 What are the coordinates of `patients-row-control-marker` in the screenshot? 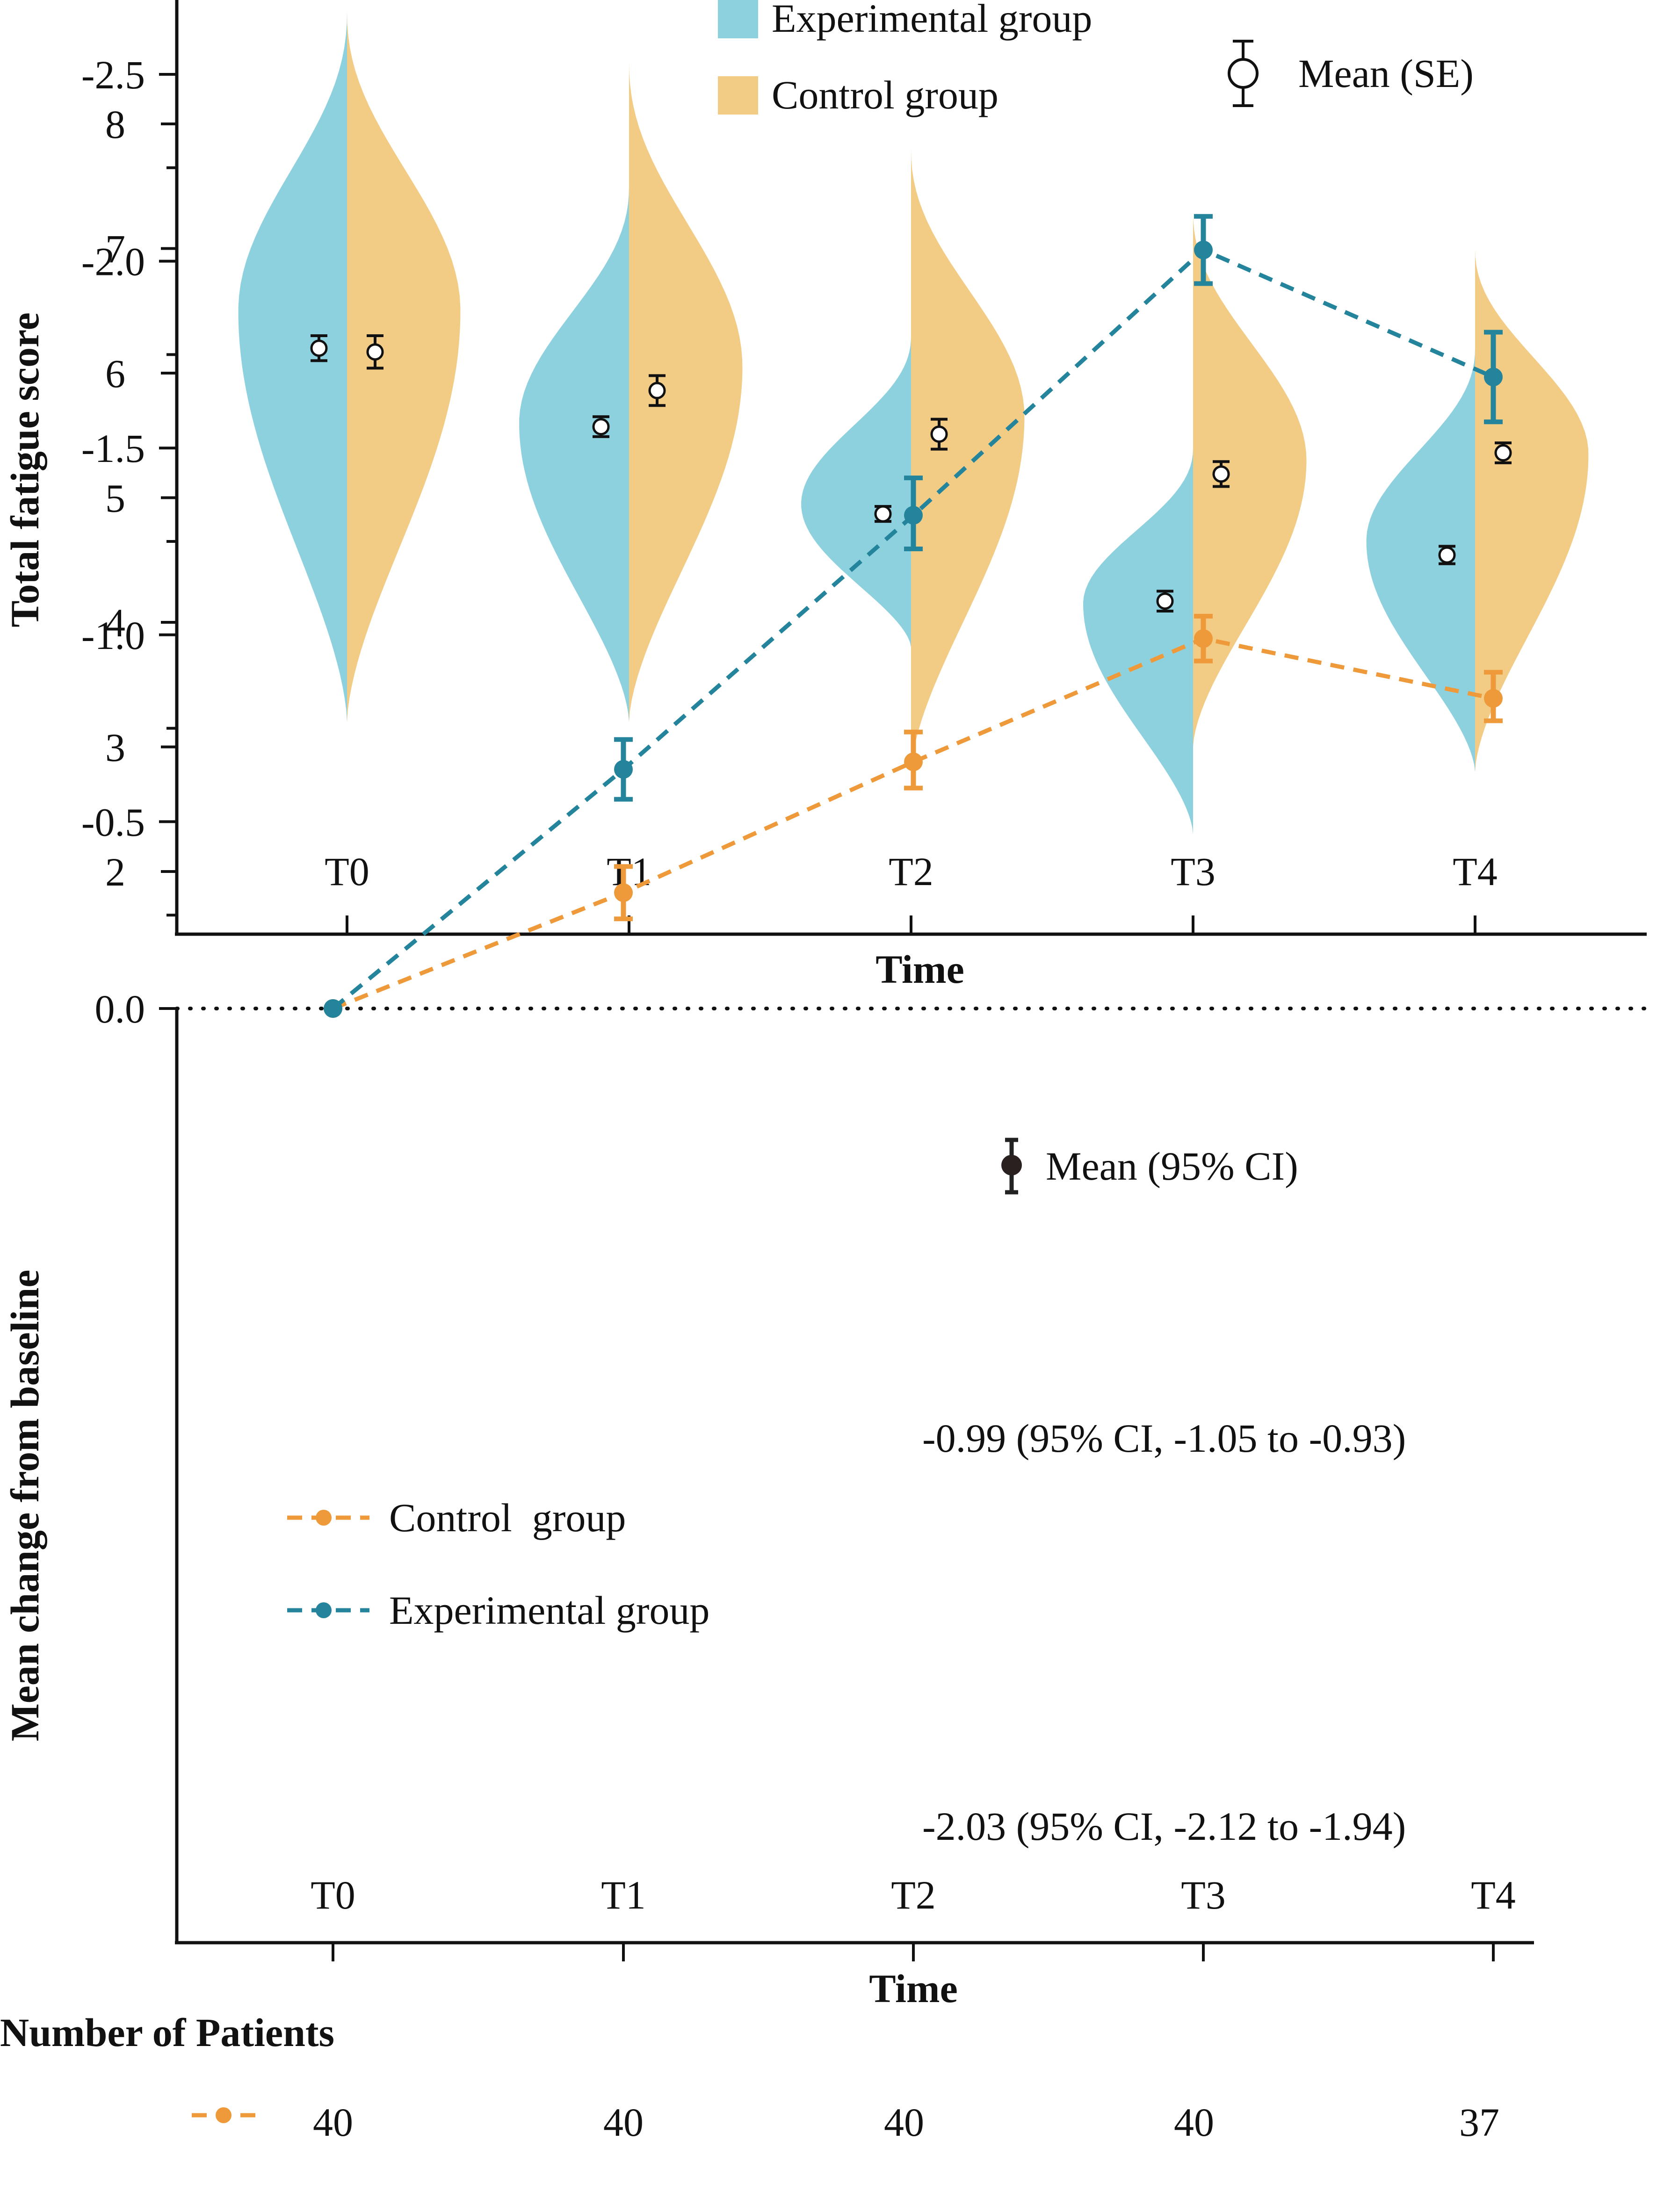 It's located at (225, 2115).